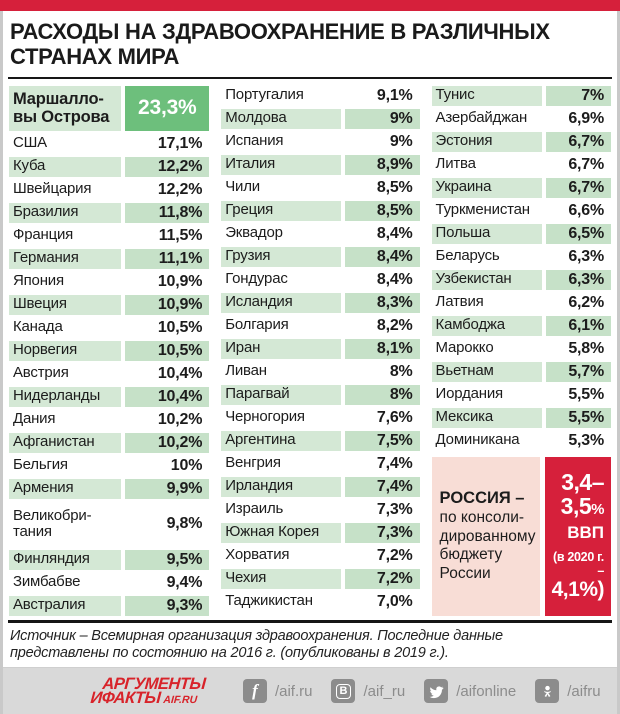 The width and height of the screenshot is (620, 714). What do you see at coordinates (577, 536) in the screenshot?
I see `russia-value-box: 3,4– 3,5% ВВП (в 2020 г. – 4,1%)` at bounding box center [577, 536].